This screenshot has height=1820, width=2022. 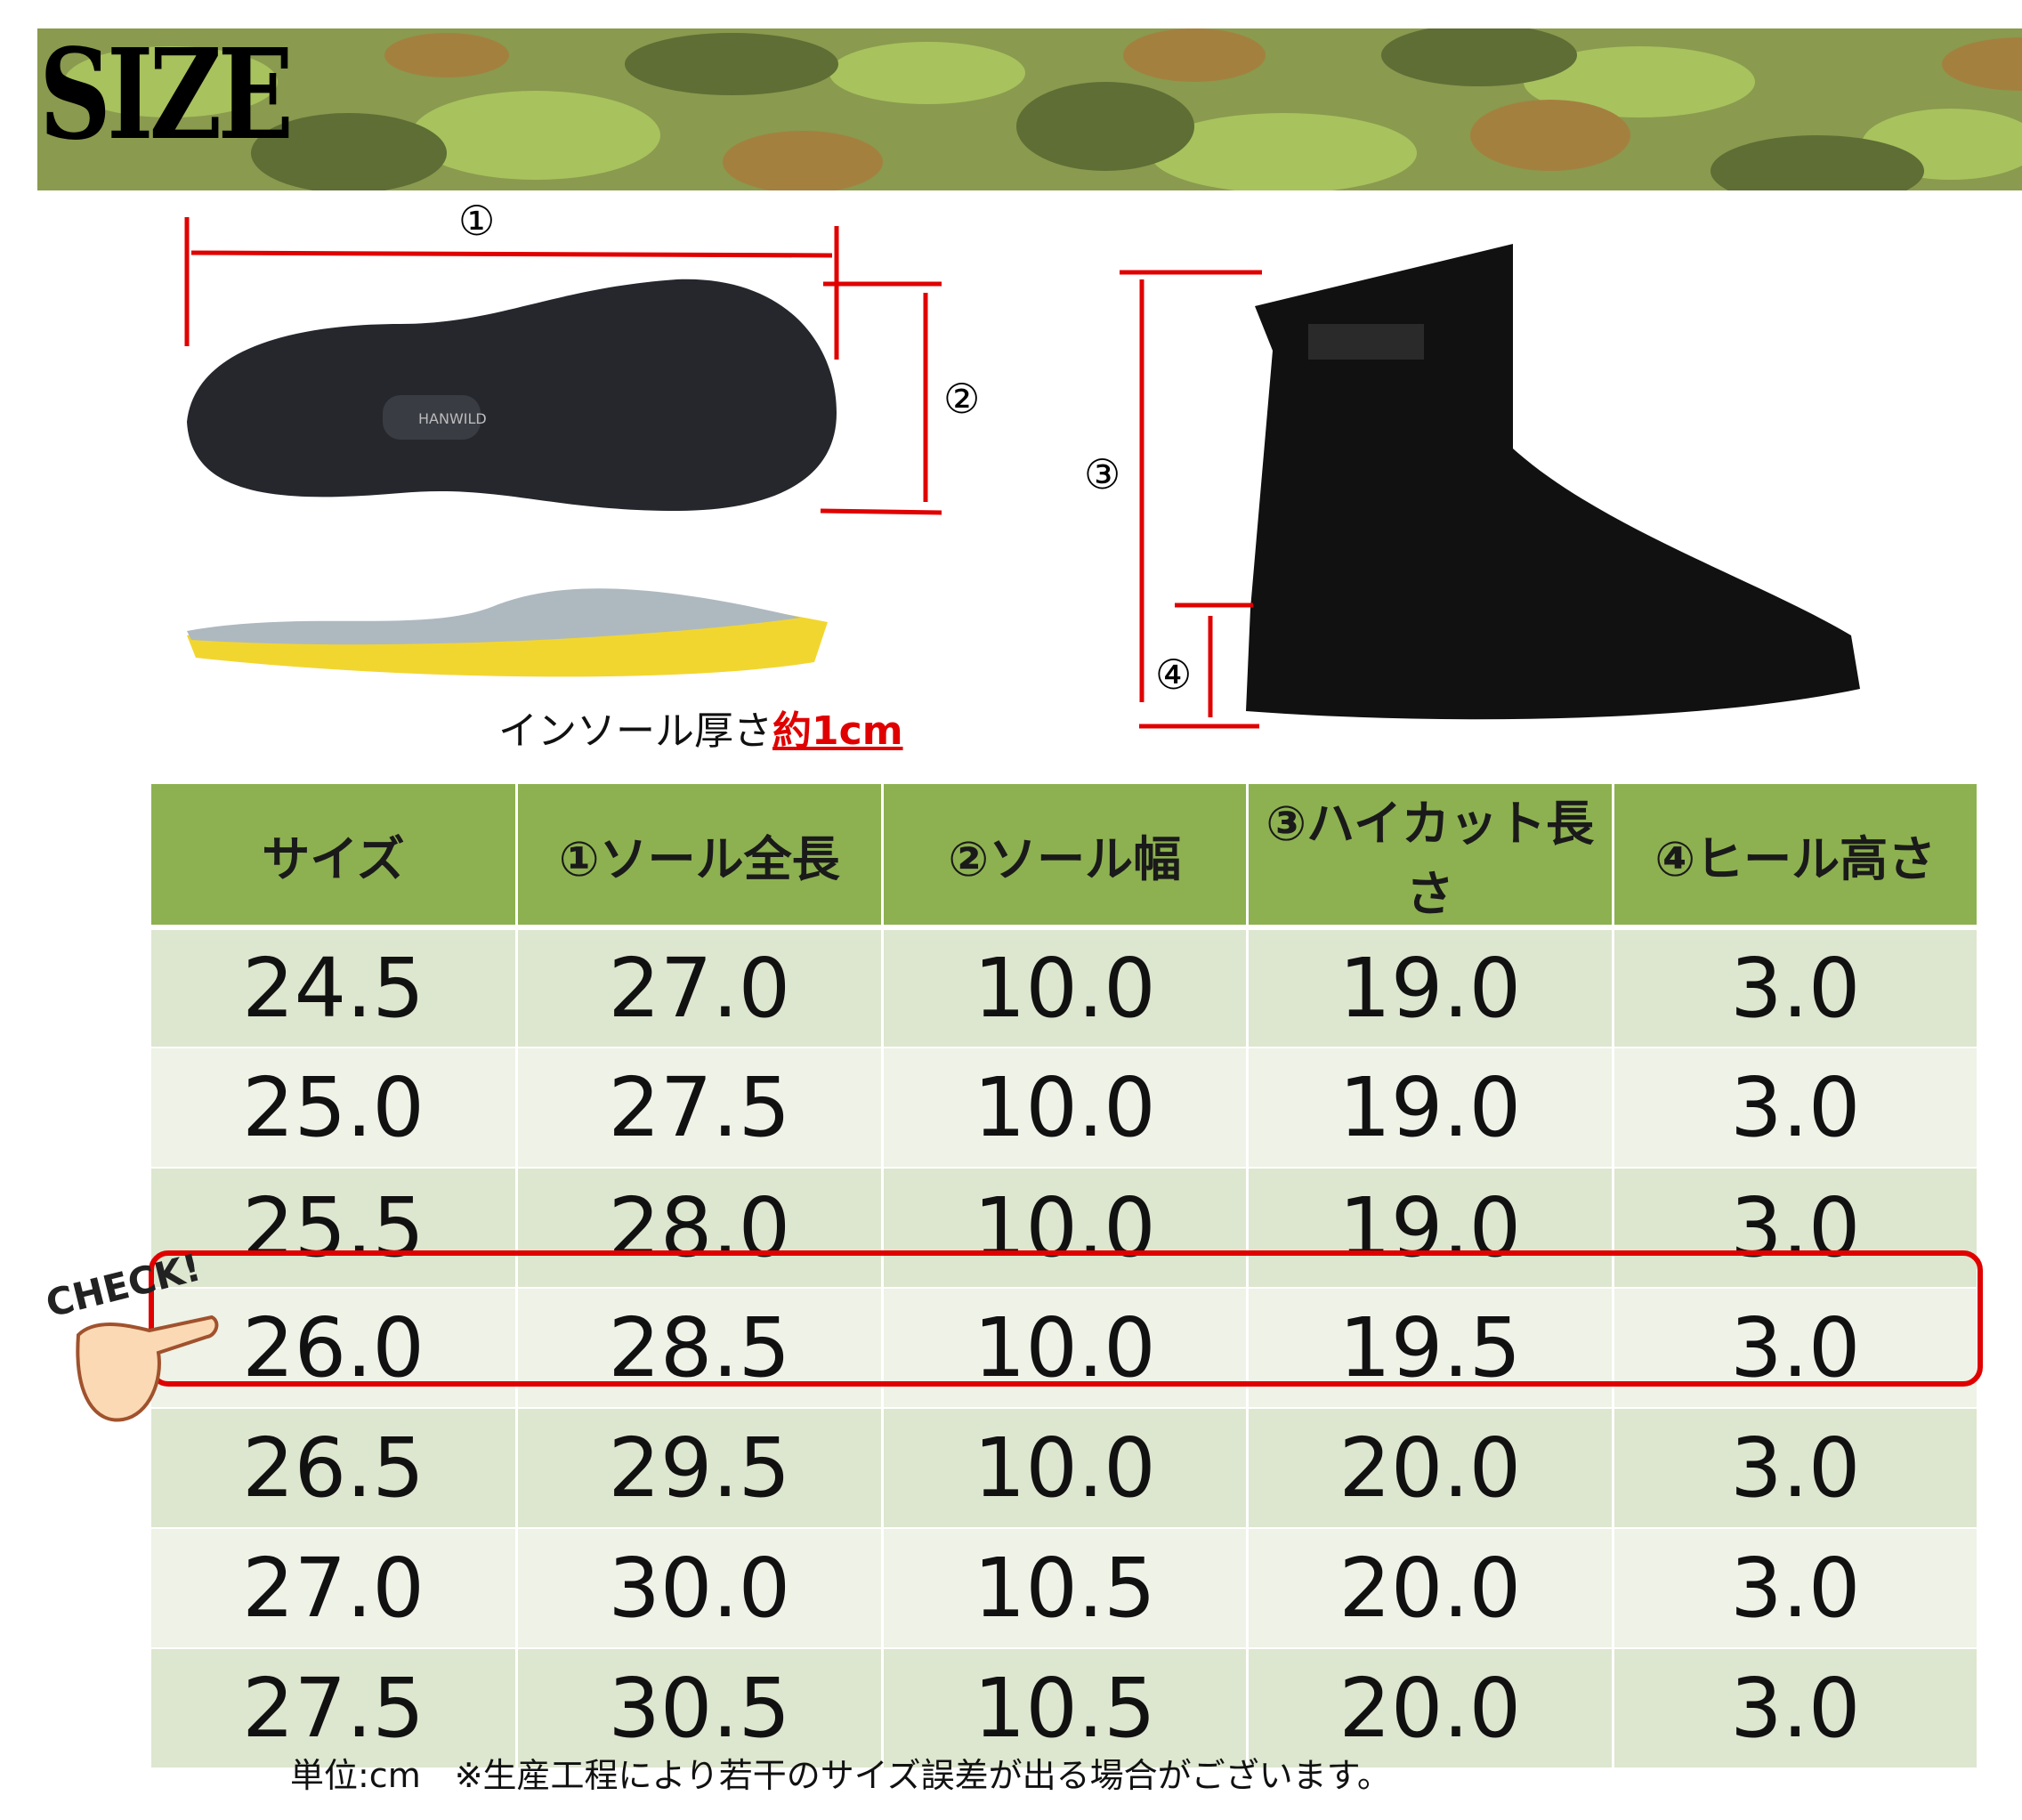 I want to click on cell-size: 26.5, so click(x=335, y=1468).